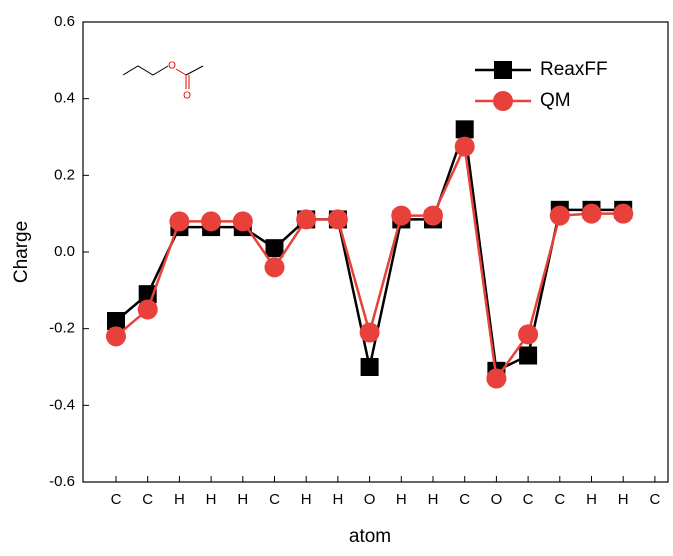  I want to click on y-tick-label: 0.6, so click(64, 21).